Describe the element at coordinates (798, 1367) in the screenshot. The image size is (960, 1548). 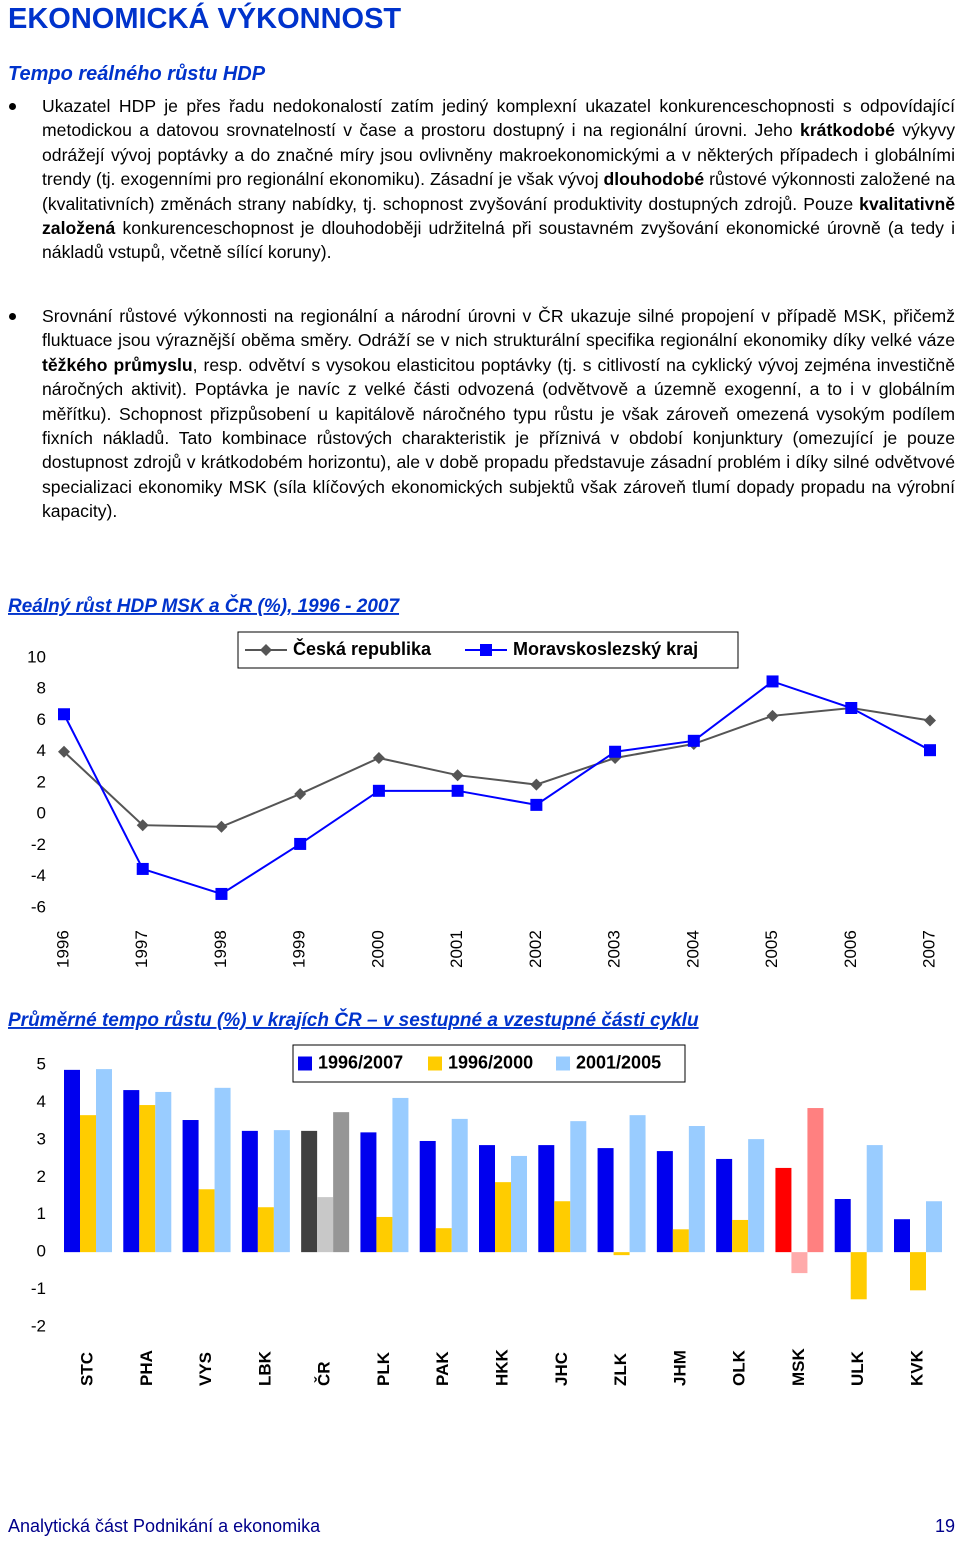
I see `x-tick-label: MSK` at that location.